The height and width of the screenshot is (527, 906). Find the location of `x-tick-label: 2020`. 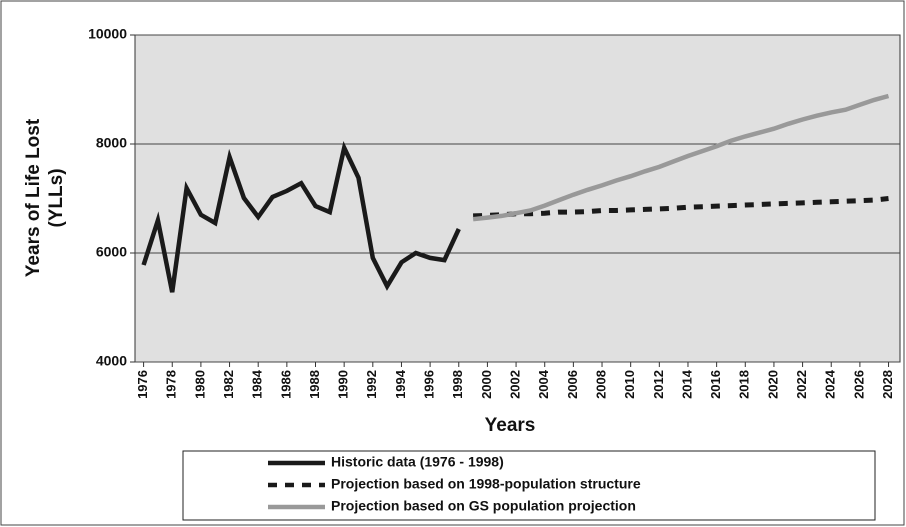

x-tick-label: 2020 is located at coordinates (772, 384).